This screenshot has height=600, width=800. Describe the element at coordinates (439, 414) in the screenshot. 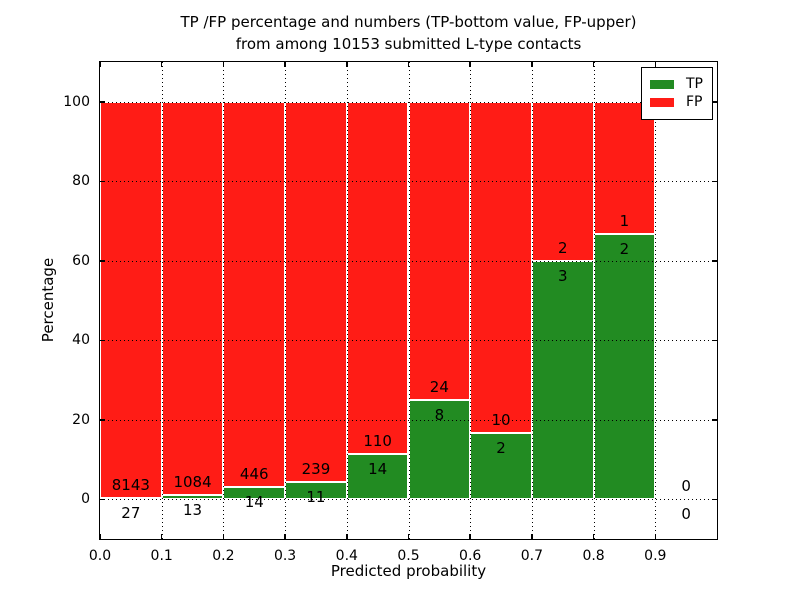

I see `tp-count-annotation: 8` at that location.